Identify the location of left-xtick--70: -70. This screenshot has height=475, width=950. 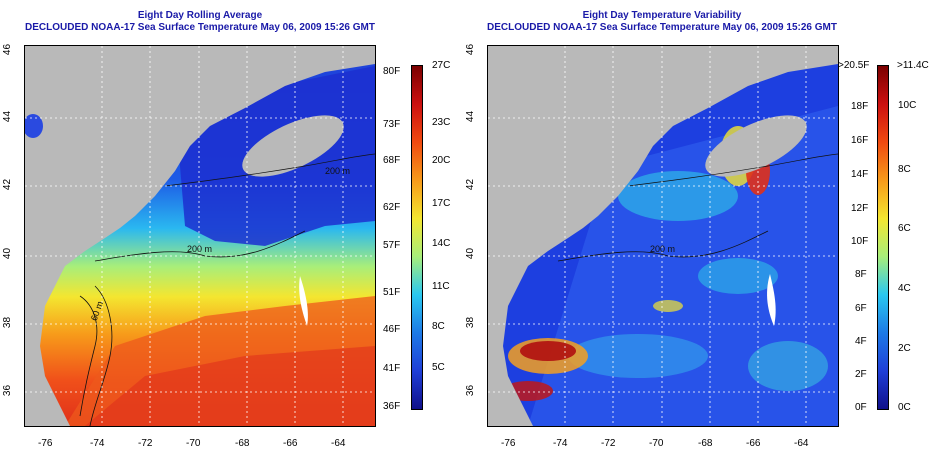
(193, 443).